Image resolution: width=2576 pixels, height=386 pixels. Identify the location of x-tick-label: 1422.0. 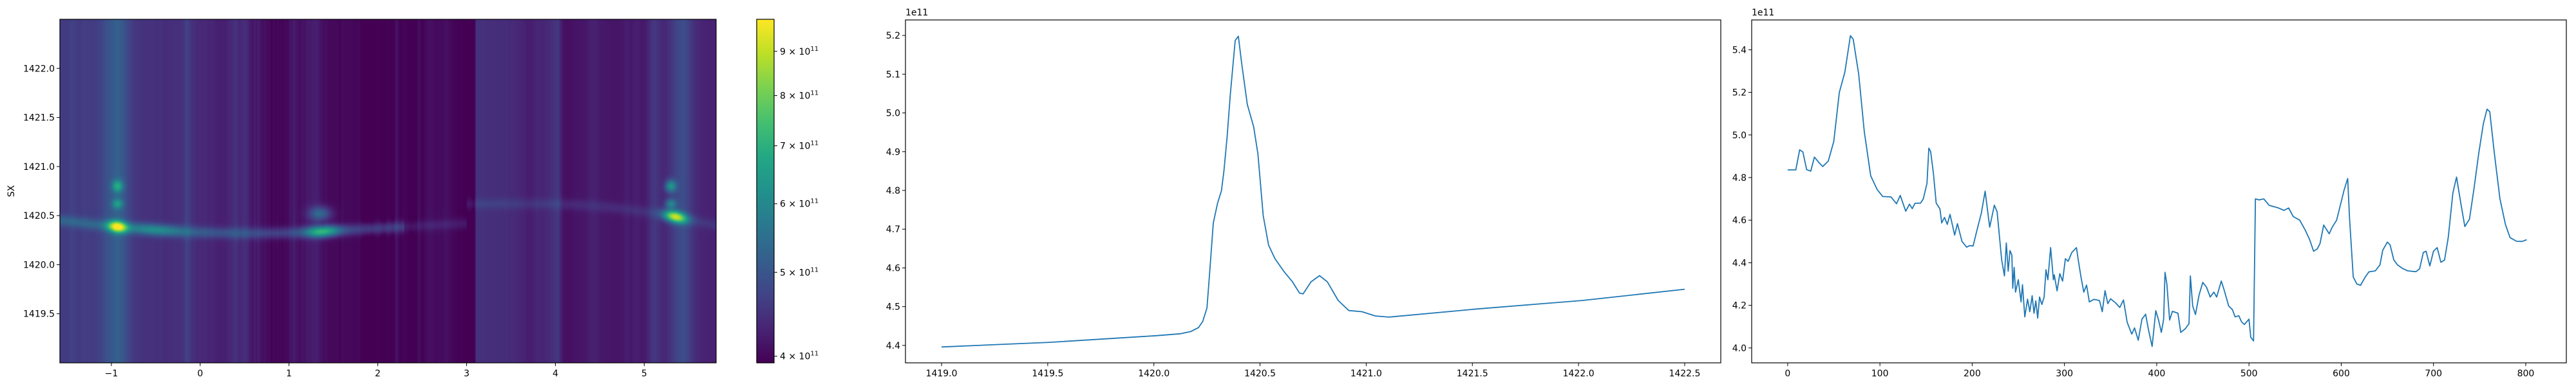
(1579, 374).